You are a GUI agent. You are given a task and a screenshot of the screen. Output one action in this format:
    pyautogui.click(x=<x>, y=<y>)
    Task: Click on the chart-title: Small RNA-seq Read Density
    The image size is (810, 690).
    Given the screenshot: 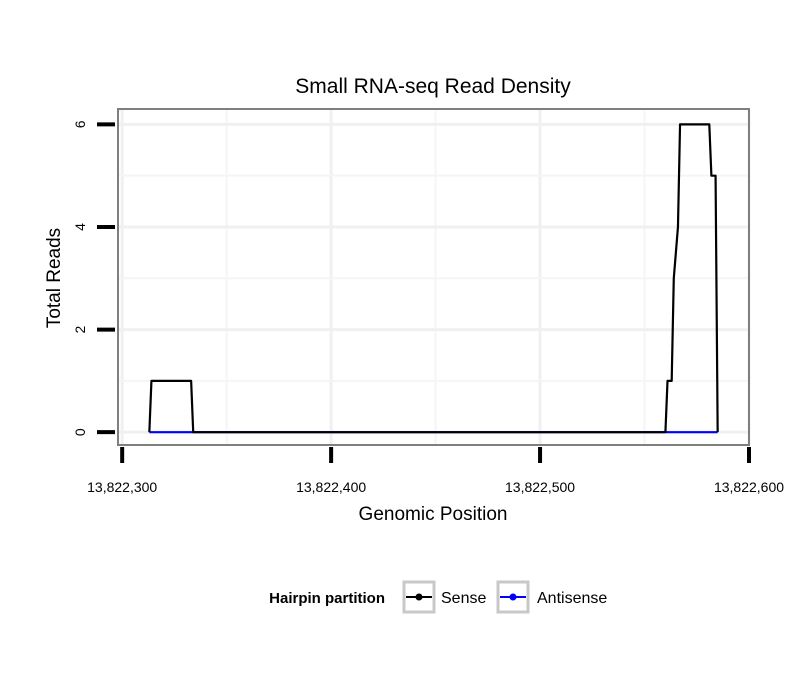 What is the action you would take?
    pyautogui.click(x=433, y=86)
    